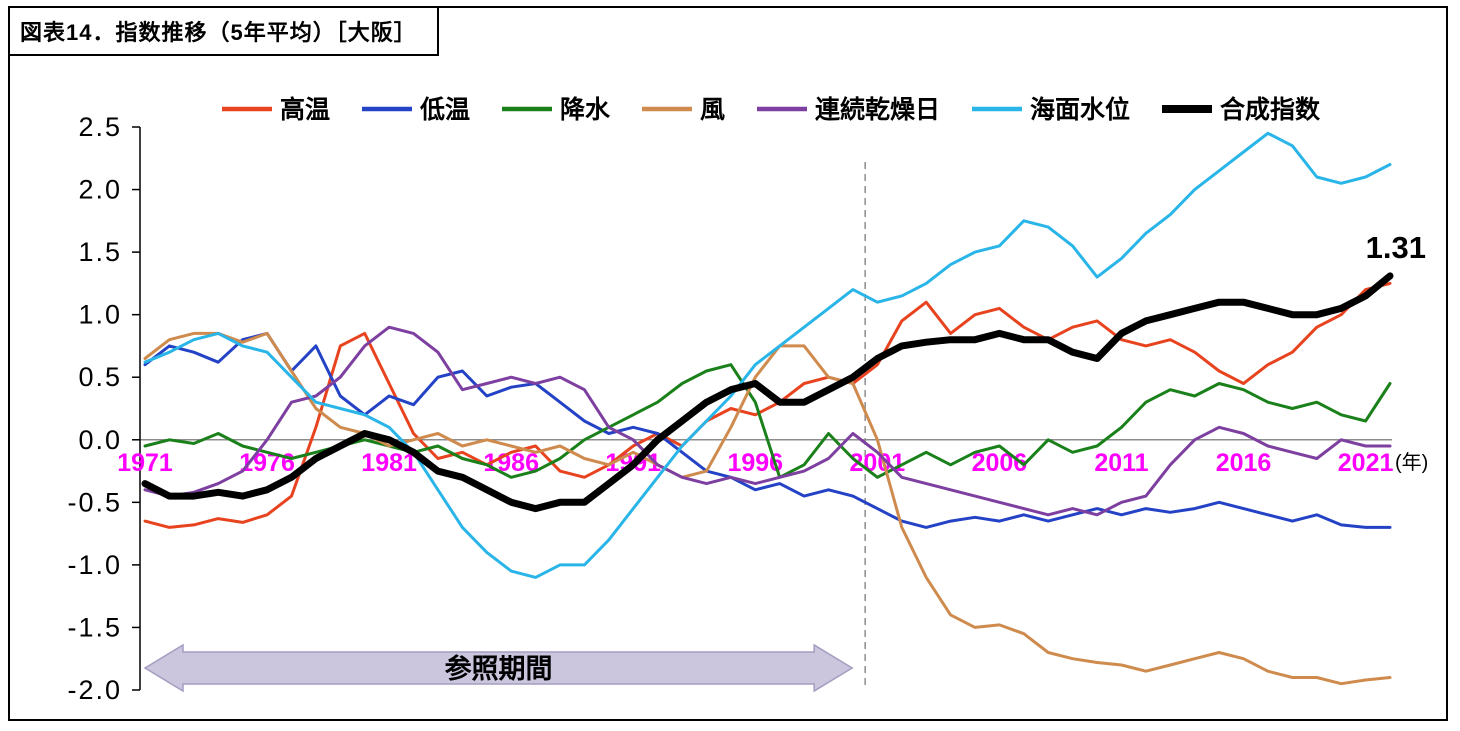 Image resolution: width=1460 pixels, height=731 pixels. What do you see at coordinates (444, 110) in the screenshot?
I see `legend-label-低温: 低温` at bounding box center [444, 110].